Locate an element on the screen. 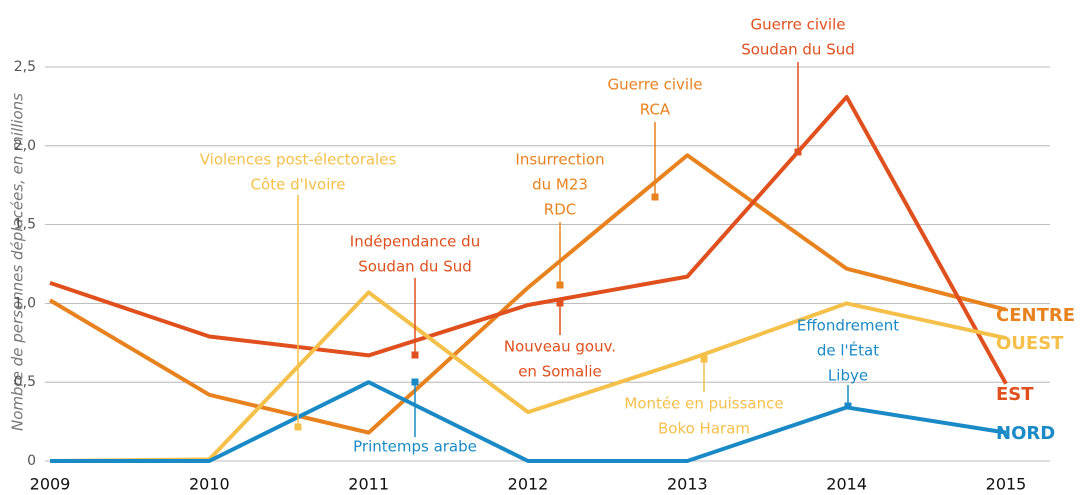 The width and height of the screenshot is (1080, 495). y-tick-label: 2,0 is located at coordinates (25, 146).